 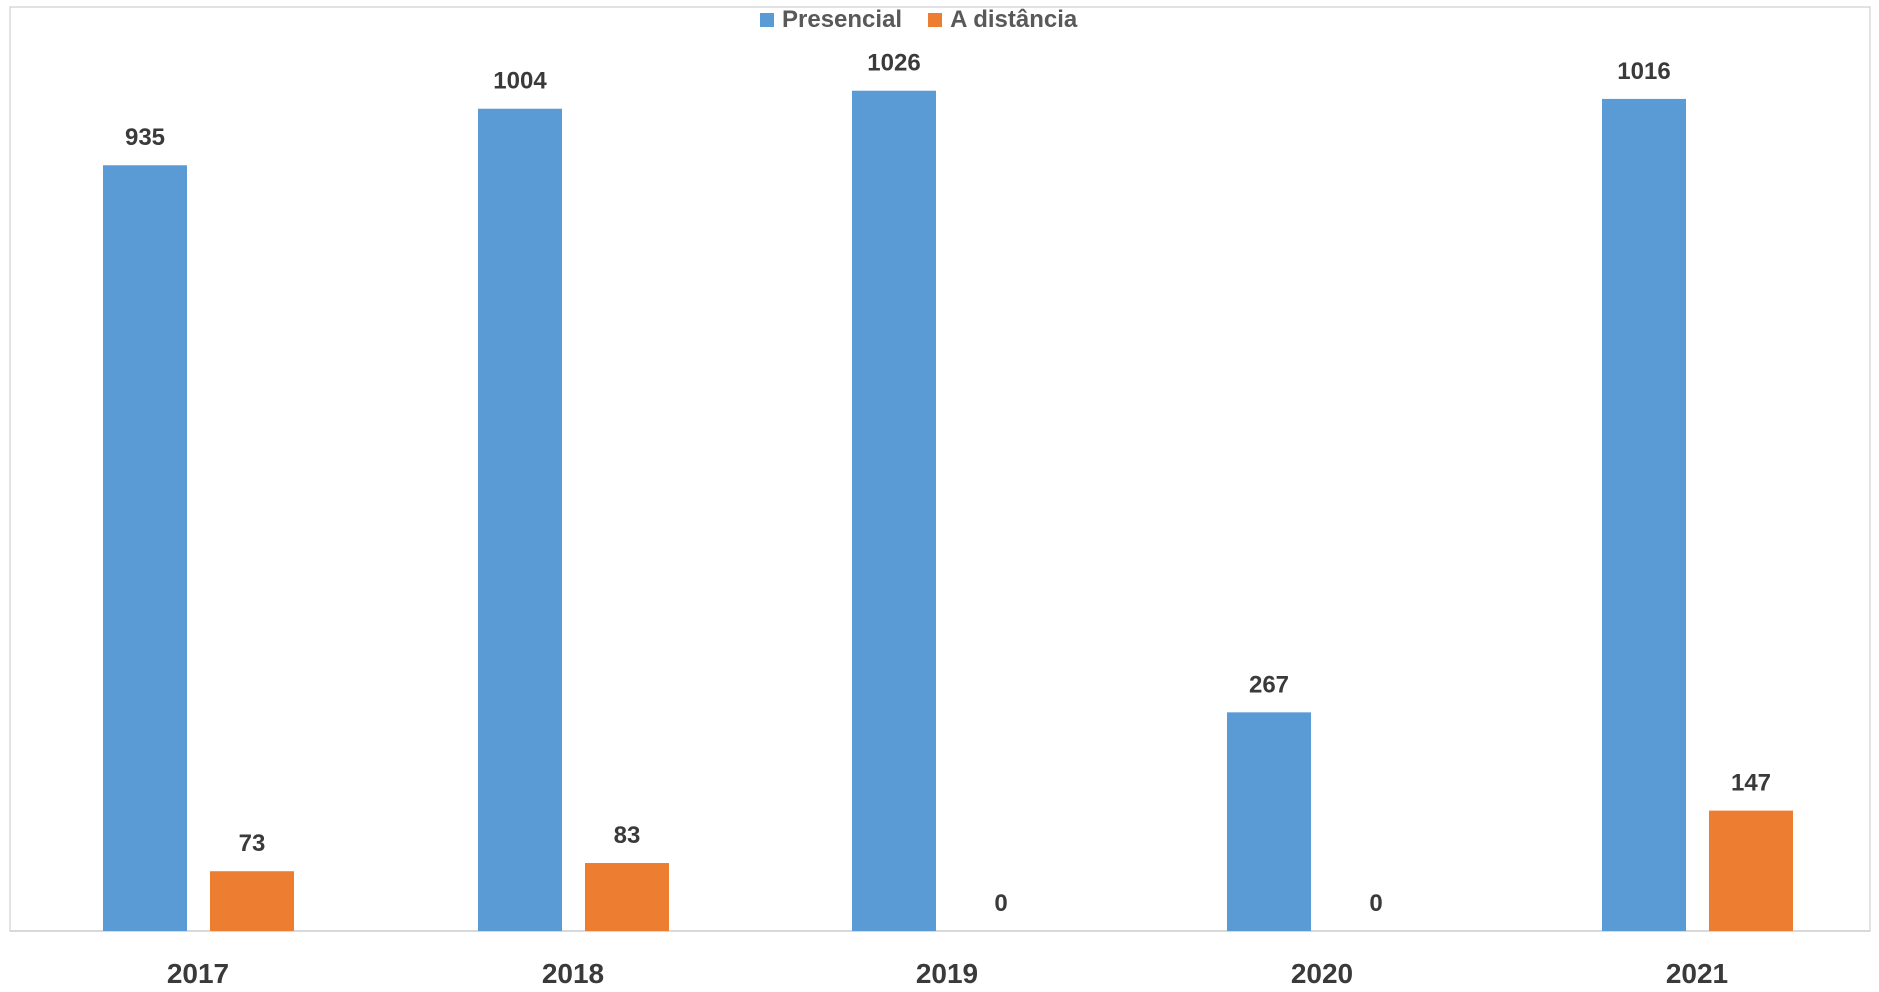 I want to click on category-label-2017: 2017, so click(x=198, y=973).